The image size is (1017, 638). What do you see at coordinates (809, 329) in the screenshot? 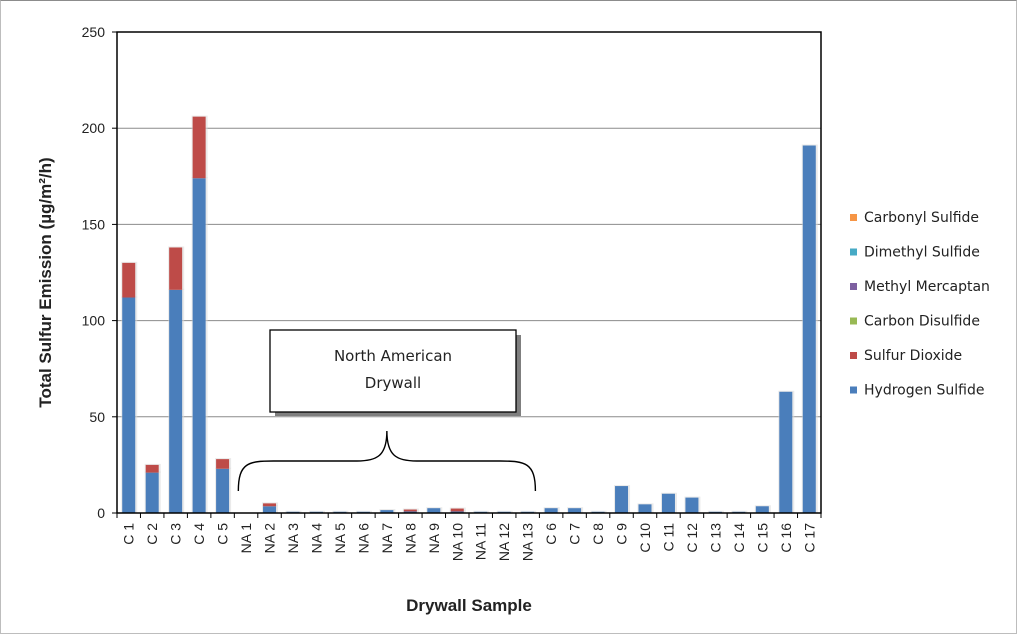
I see `bar-hydrogen-sulfide-c17` at bounding box center [809, 329].